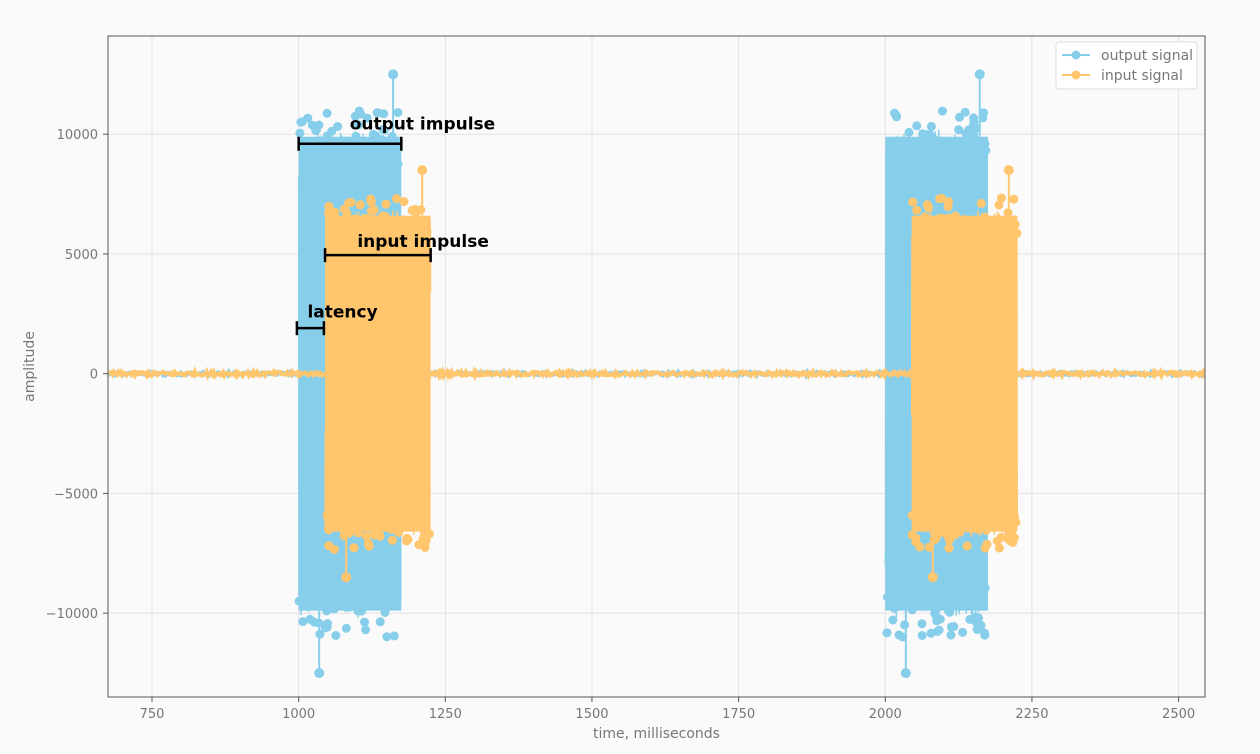  I want to click on annotation-latency: latency, so click(336, 319).